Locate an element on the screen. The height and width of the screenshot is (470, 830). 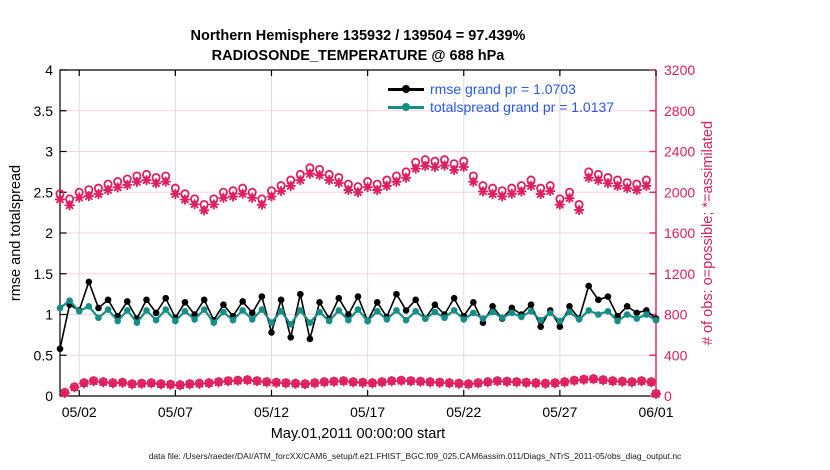
left-y-axis-label: rmse and totalspread is located at coordinates (16, 233).